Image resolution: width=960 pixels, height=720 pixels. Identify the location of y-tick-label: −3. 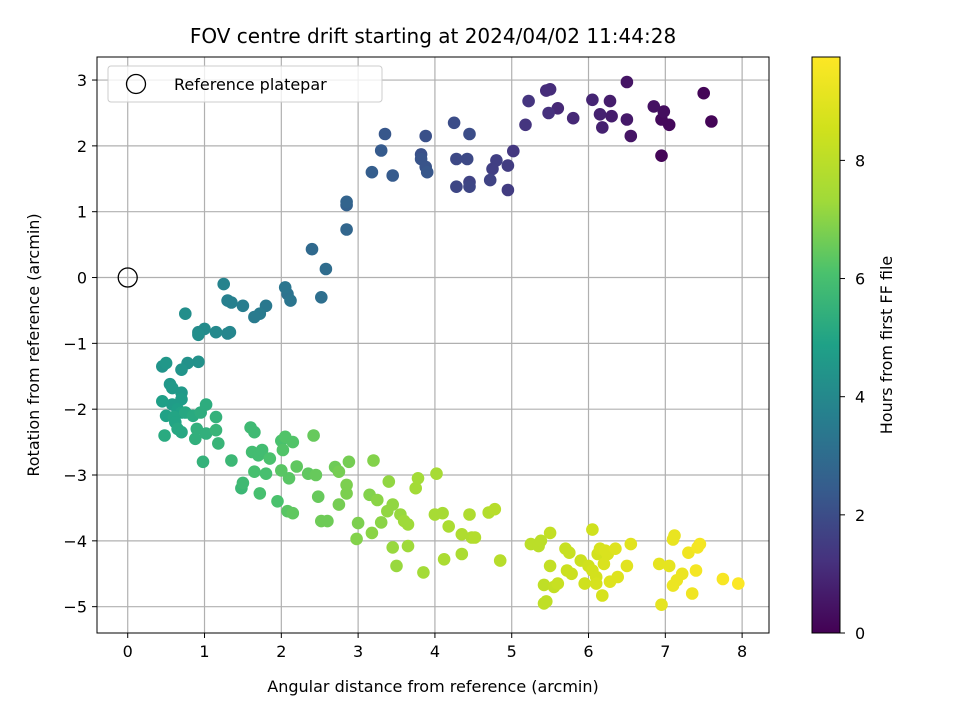
(75, 475).